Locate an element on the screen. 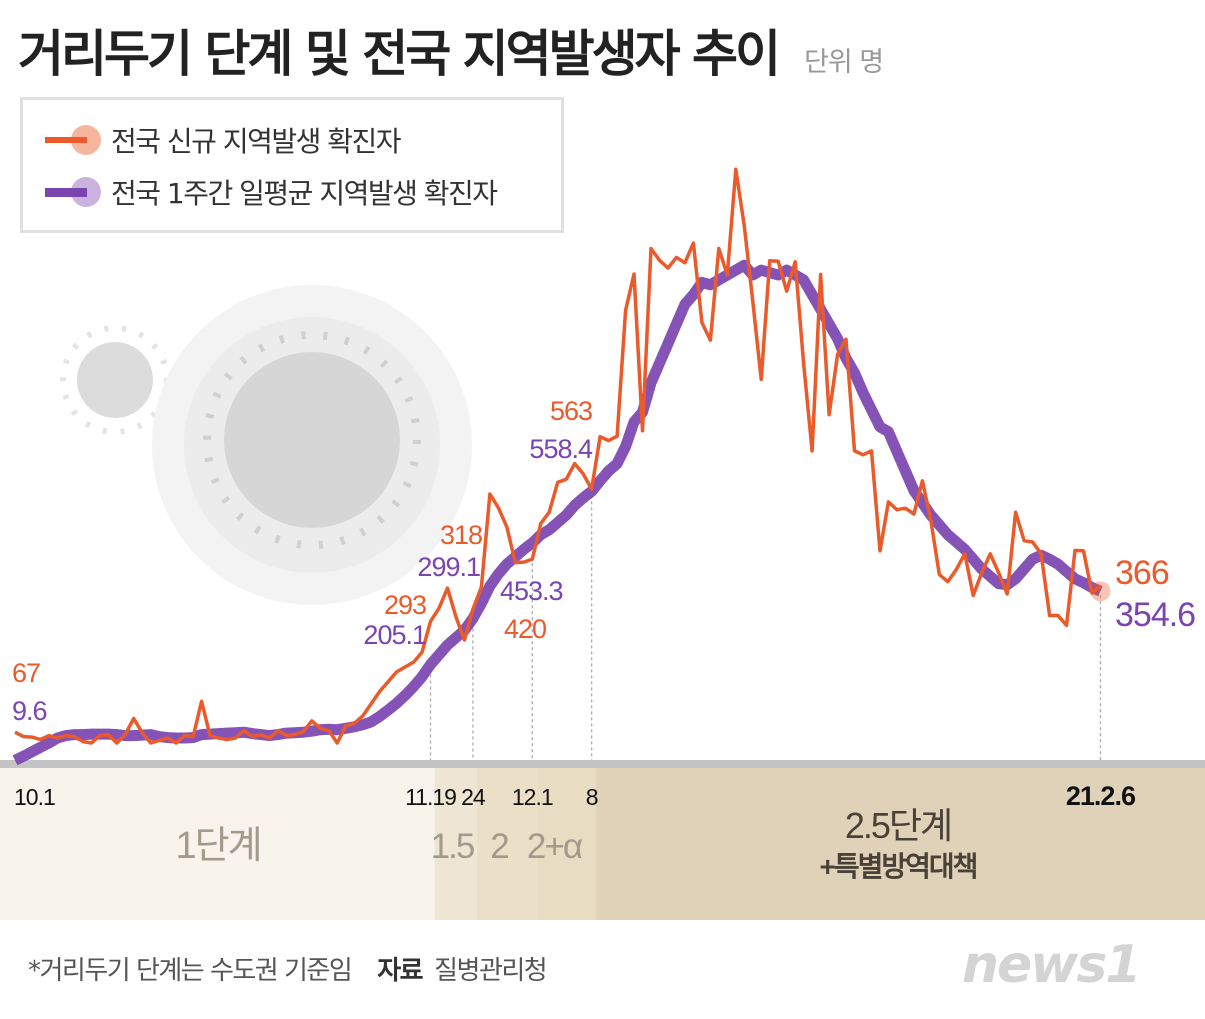  x-tick-label: 8 is located at coordinates (592, 797).